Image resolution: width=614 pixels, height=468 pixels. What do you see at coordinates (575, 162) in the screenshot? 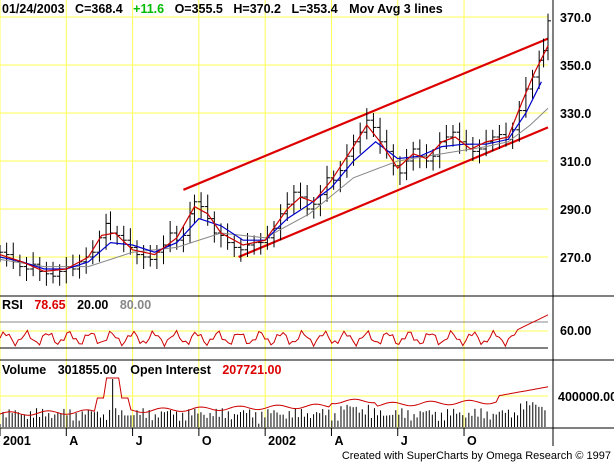
I see `price-y-tick-label: 310.0` at bounding box center [575, 162].